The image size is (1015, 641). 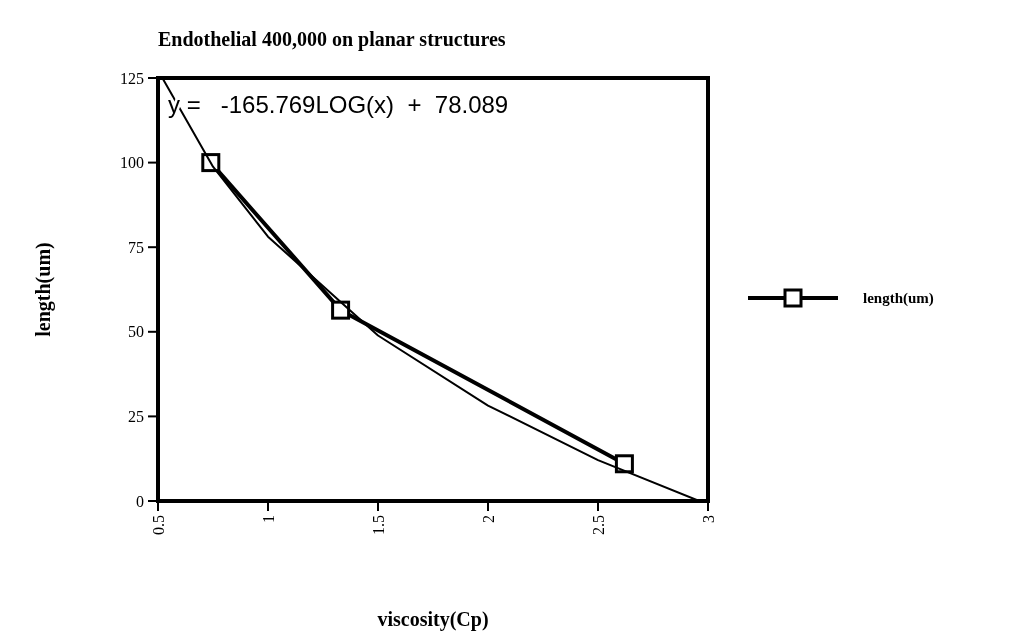 What do you see at coordinates (598, 525) in the screenshot?
I see `x-tick-label: 2.5` at bounding box center [598, 525].